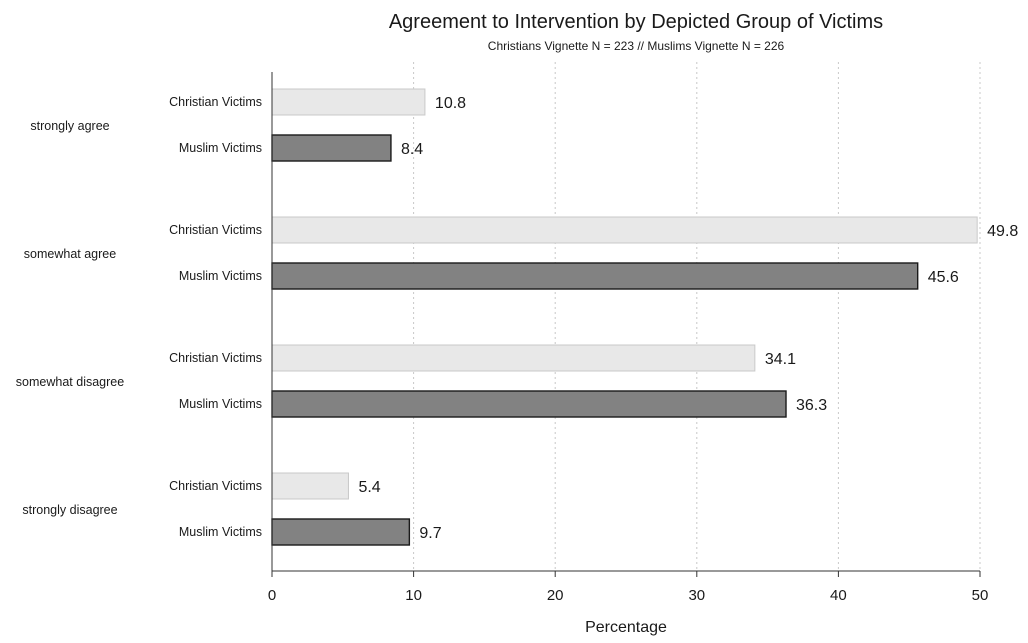 The image size is (1028, 643). What do you see at coordinates (69, 510) in the screenshot?
I see `category-label: strongly disagree` at bounding box center [69, 510].